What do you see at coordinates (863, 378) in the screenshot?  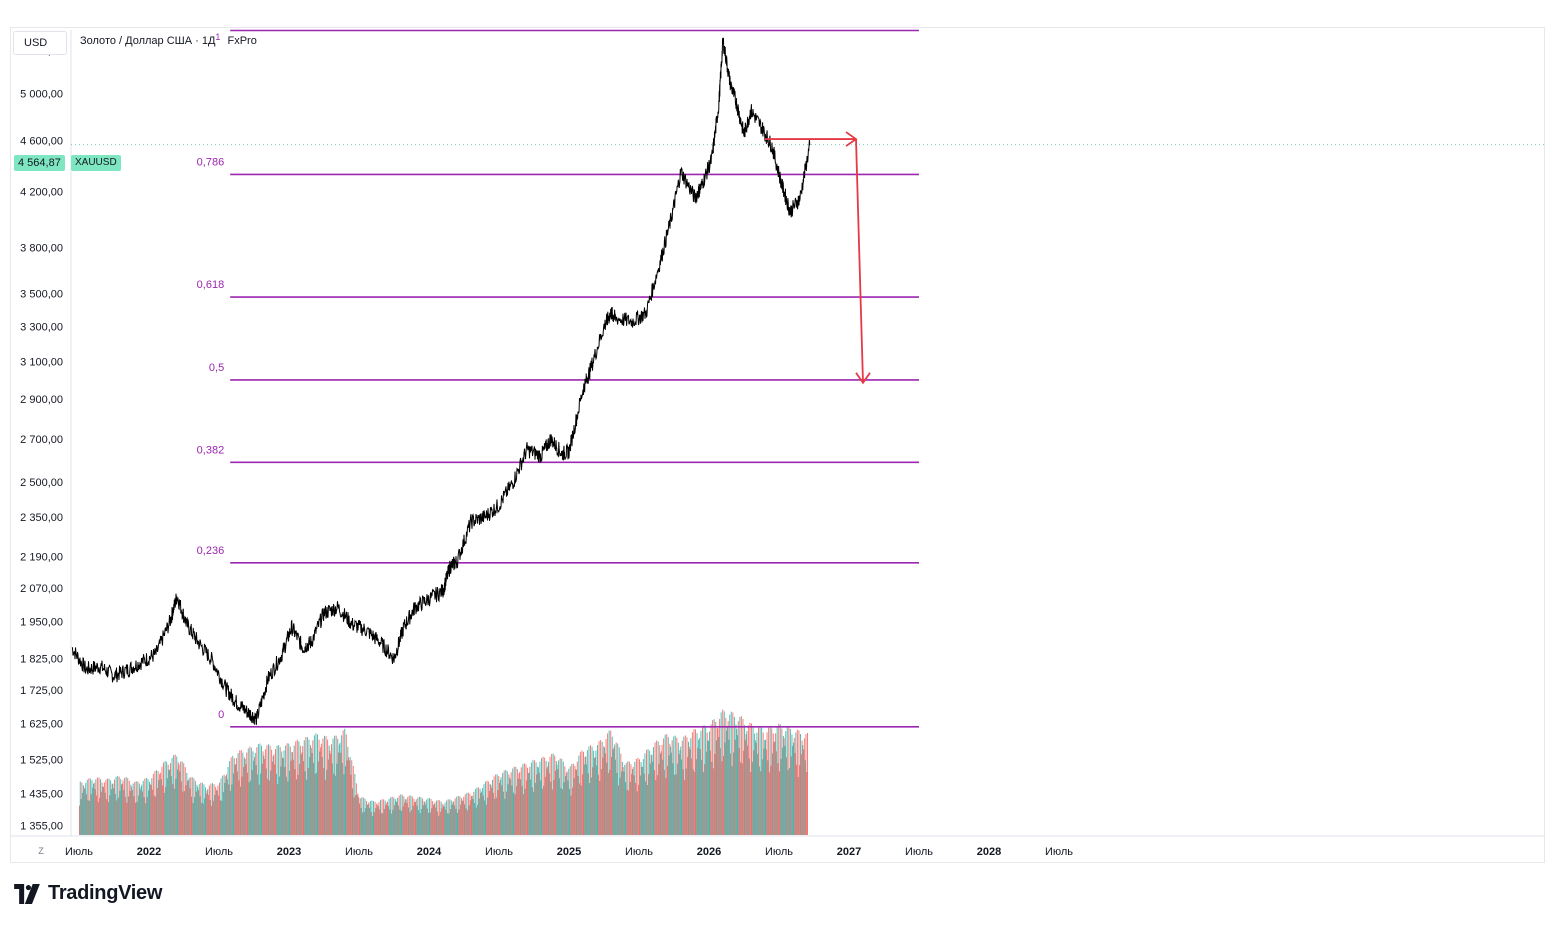 I see `arrow-head-down` at bounding box center [863, 378].